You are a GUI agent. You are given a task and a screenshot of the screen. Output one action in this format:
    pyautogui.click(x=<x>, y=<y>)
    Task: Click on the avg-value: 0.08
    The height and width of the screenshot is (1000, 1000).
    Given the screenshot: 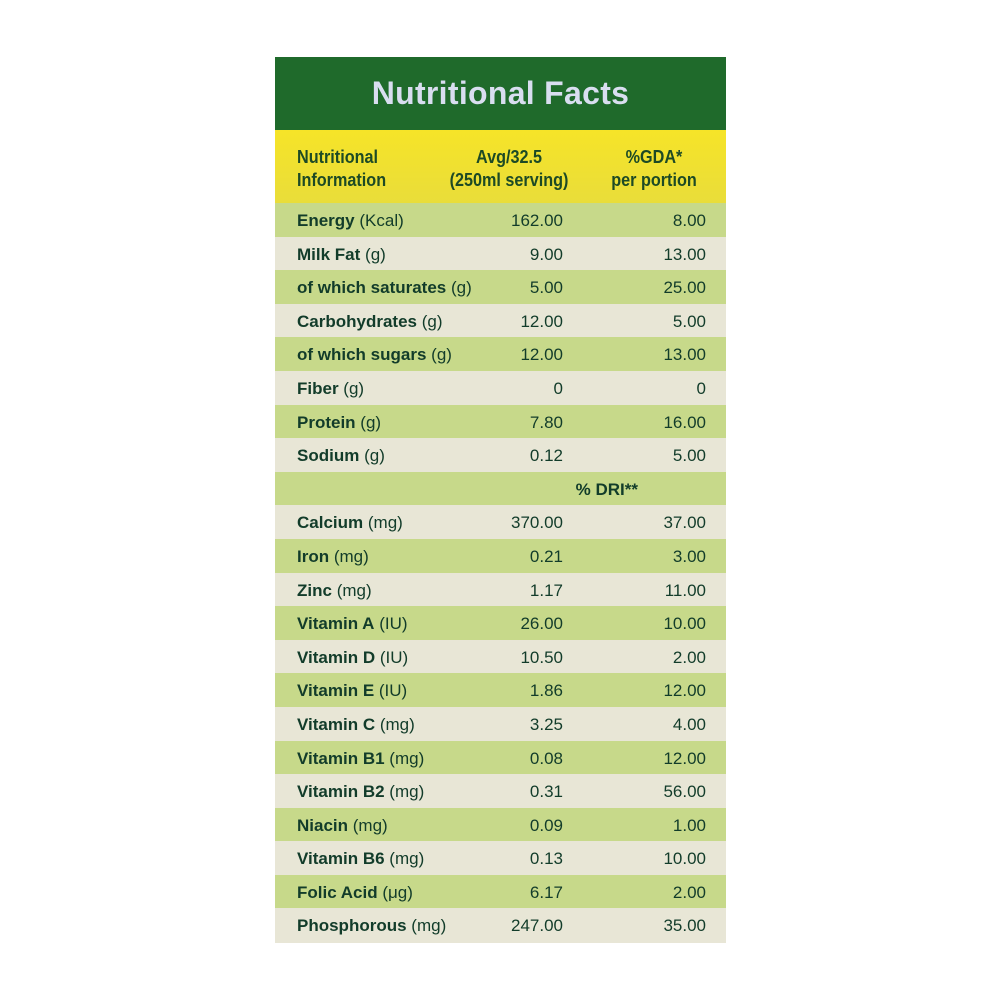 What is the action you would take?
    pyautogui.click(x=546, y=758)
    